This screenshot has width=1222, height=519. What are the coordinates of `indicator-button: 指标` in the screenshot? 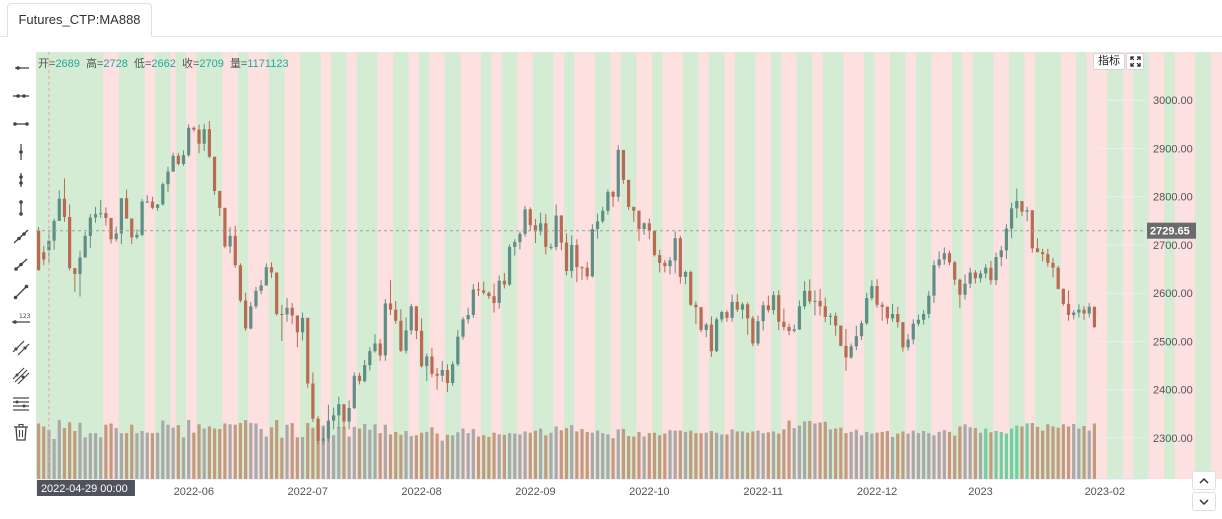 It's located at (1109, 61).